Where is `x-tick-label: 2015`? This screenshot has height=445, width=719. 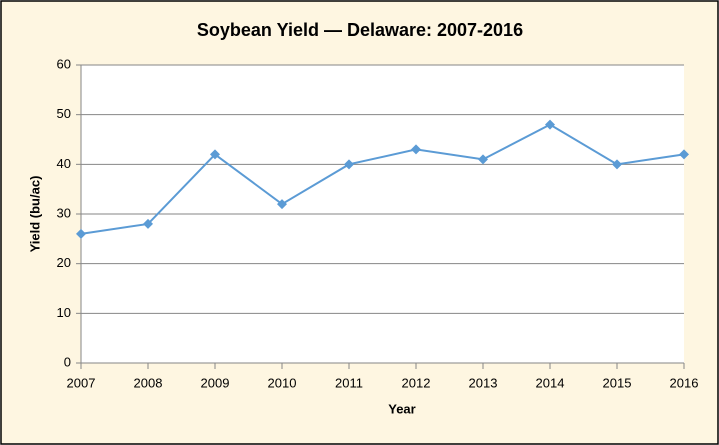 x-tick-label: 2015 is located at coordinates (617, 382).